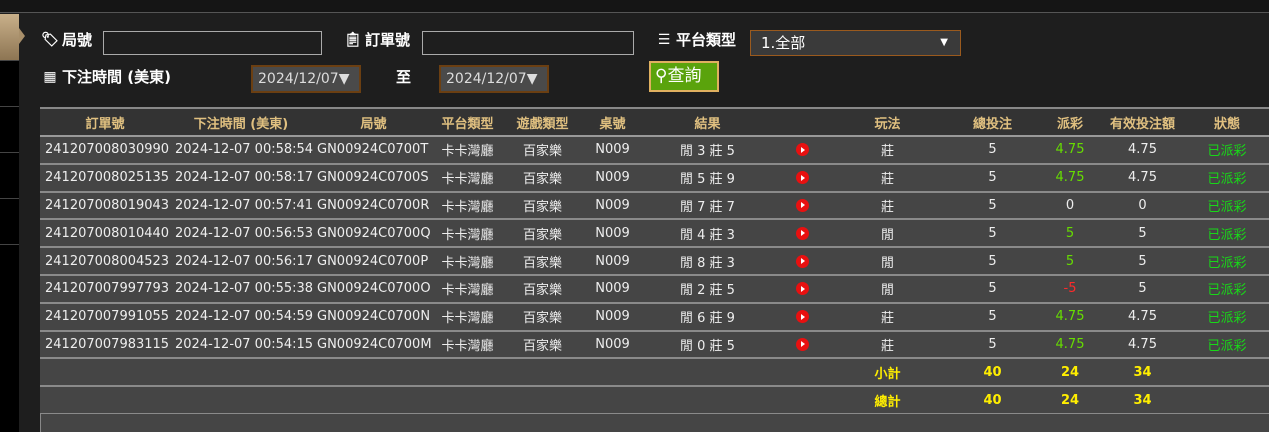  Describe the element at coordinates (944, 42) in the screenshot. I see `chevron-down-icon: ▼` at that location.